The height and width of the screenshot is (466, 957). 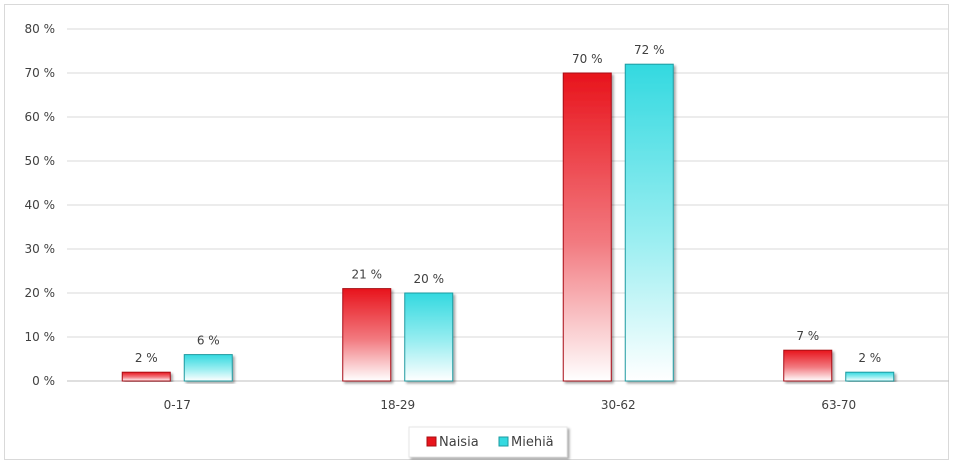 I want to click on data-label: 6 %, so click(x=208, y=341).